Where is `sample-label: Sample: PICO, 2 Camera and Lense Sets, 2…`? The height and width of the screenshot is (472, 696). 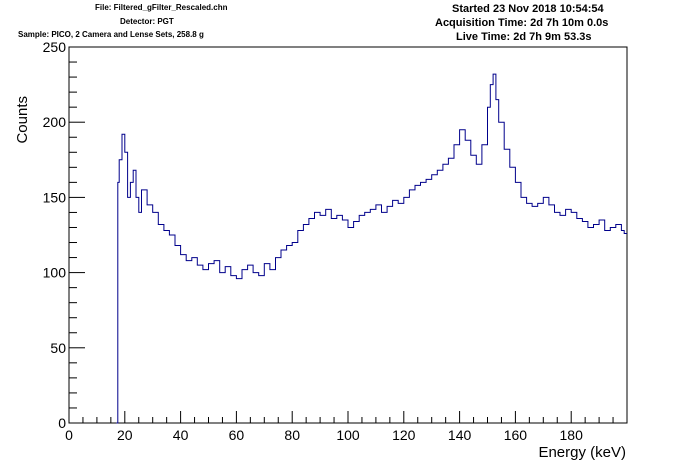 sample-label: Sample: PICO, 2 Camera and Lense Sets, 2… is located at coordinates (111, 34).